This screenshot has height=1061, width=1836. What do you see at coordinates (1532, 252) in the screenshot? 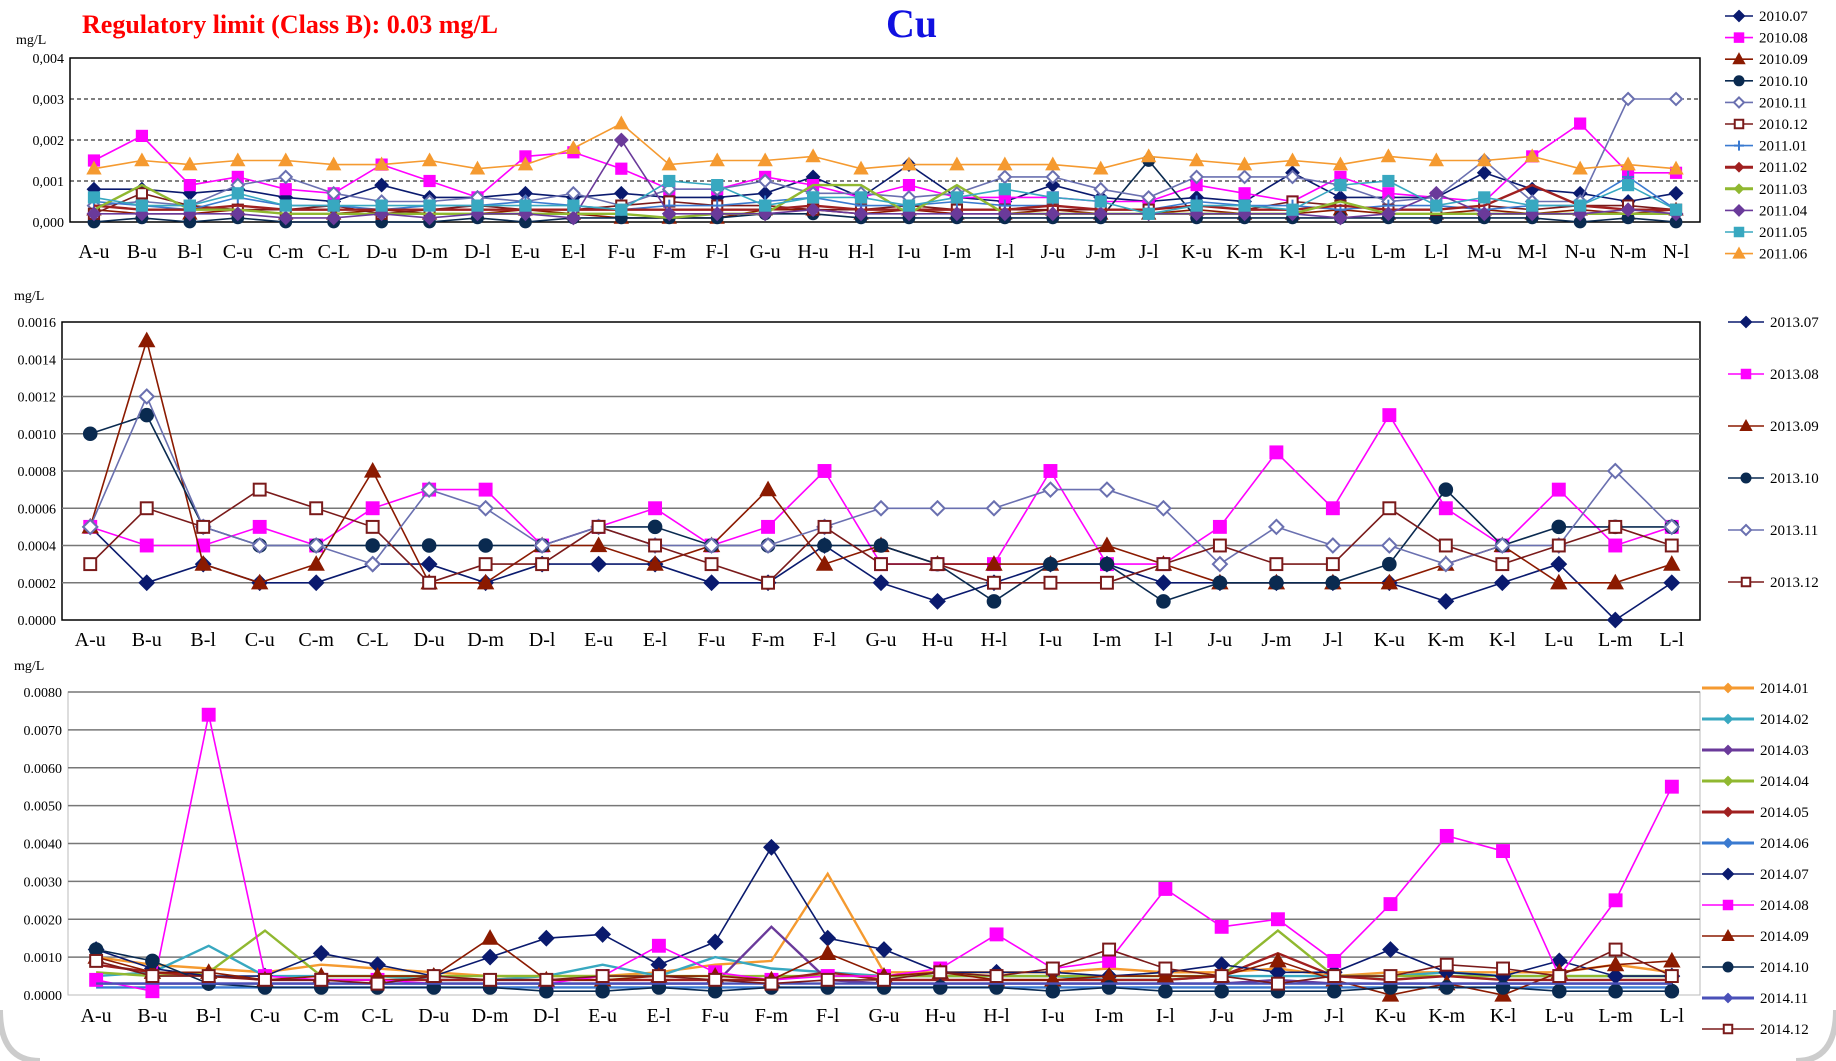
I see `x-category-label: M-l` at bounding box center [1532, 252].